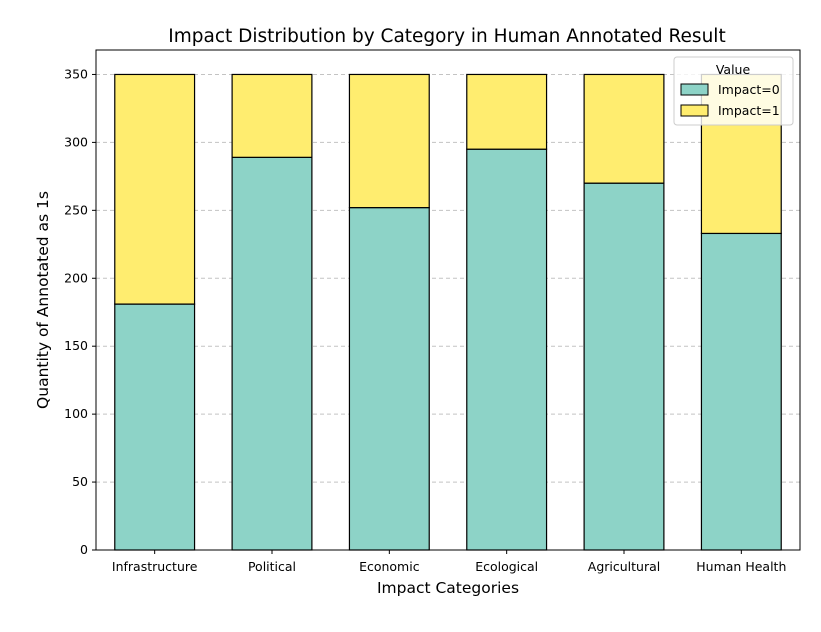 This screenshot has width=821, height=632. Describe the element at coordinates (448, 588) in the screenshot. I see `x-axis-title: Impact Categories` at that location.